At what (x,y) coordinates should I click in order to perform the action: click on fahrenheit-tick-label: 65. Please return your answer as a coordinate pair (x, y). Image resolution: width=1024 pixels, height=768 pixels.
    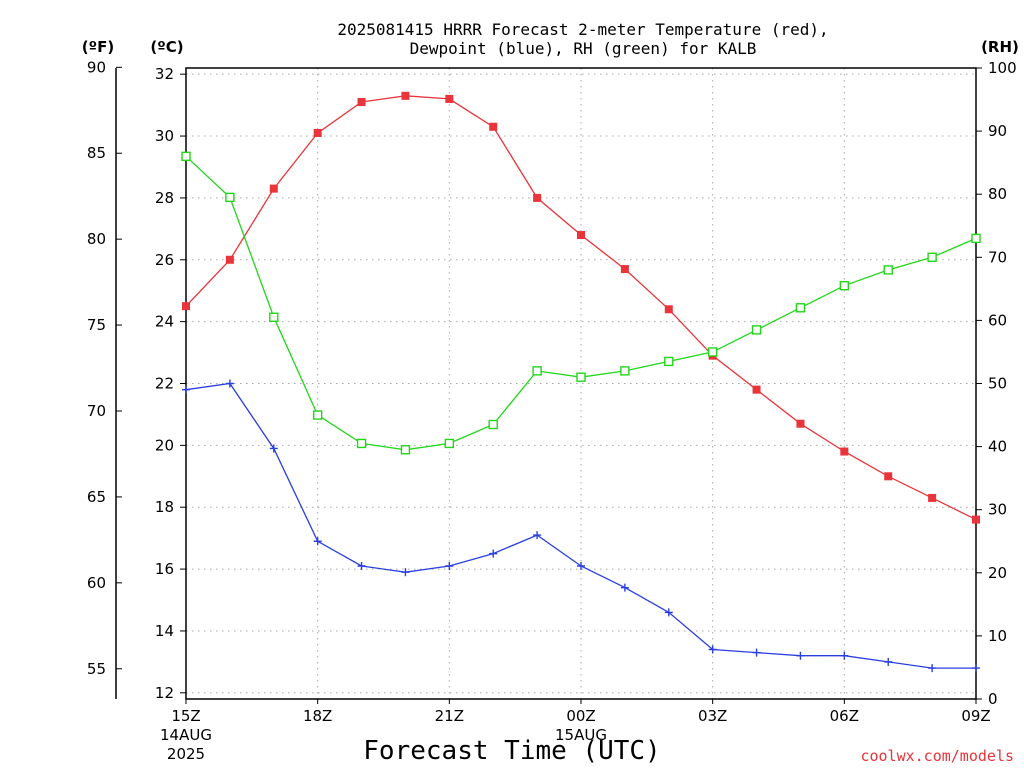
    Looking at the image, I should click on (96, 497).